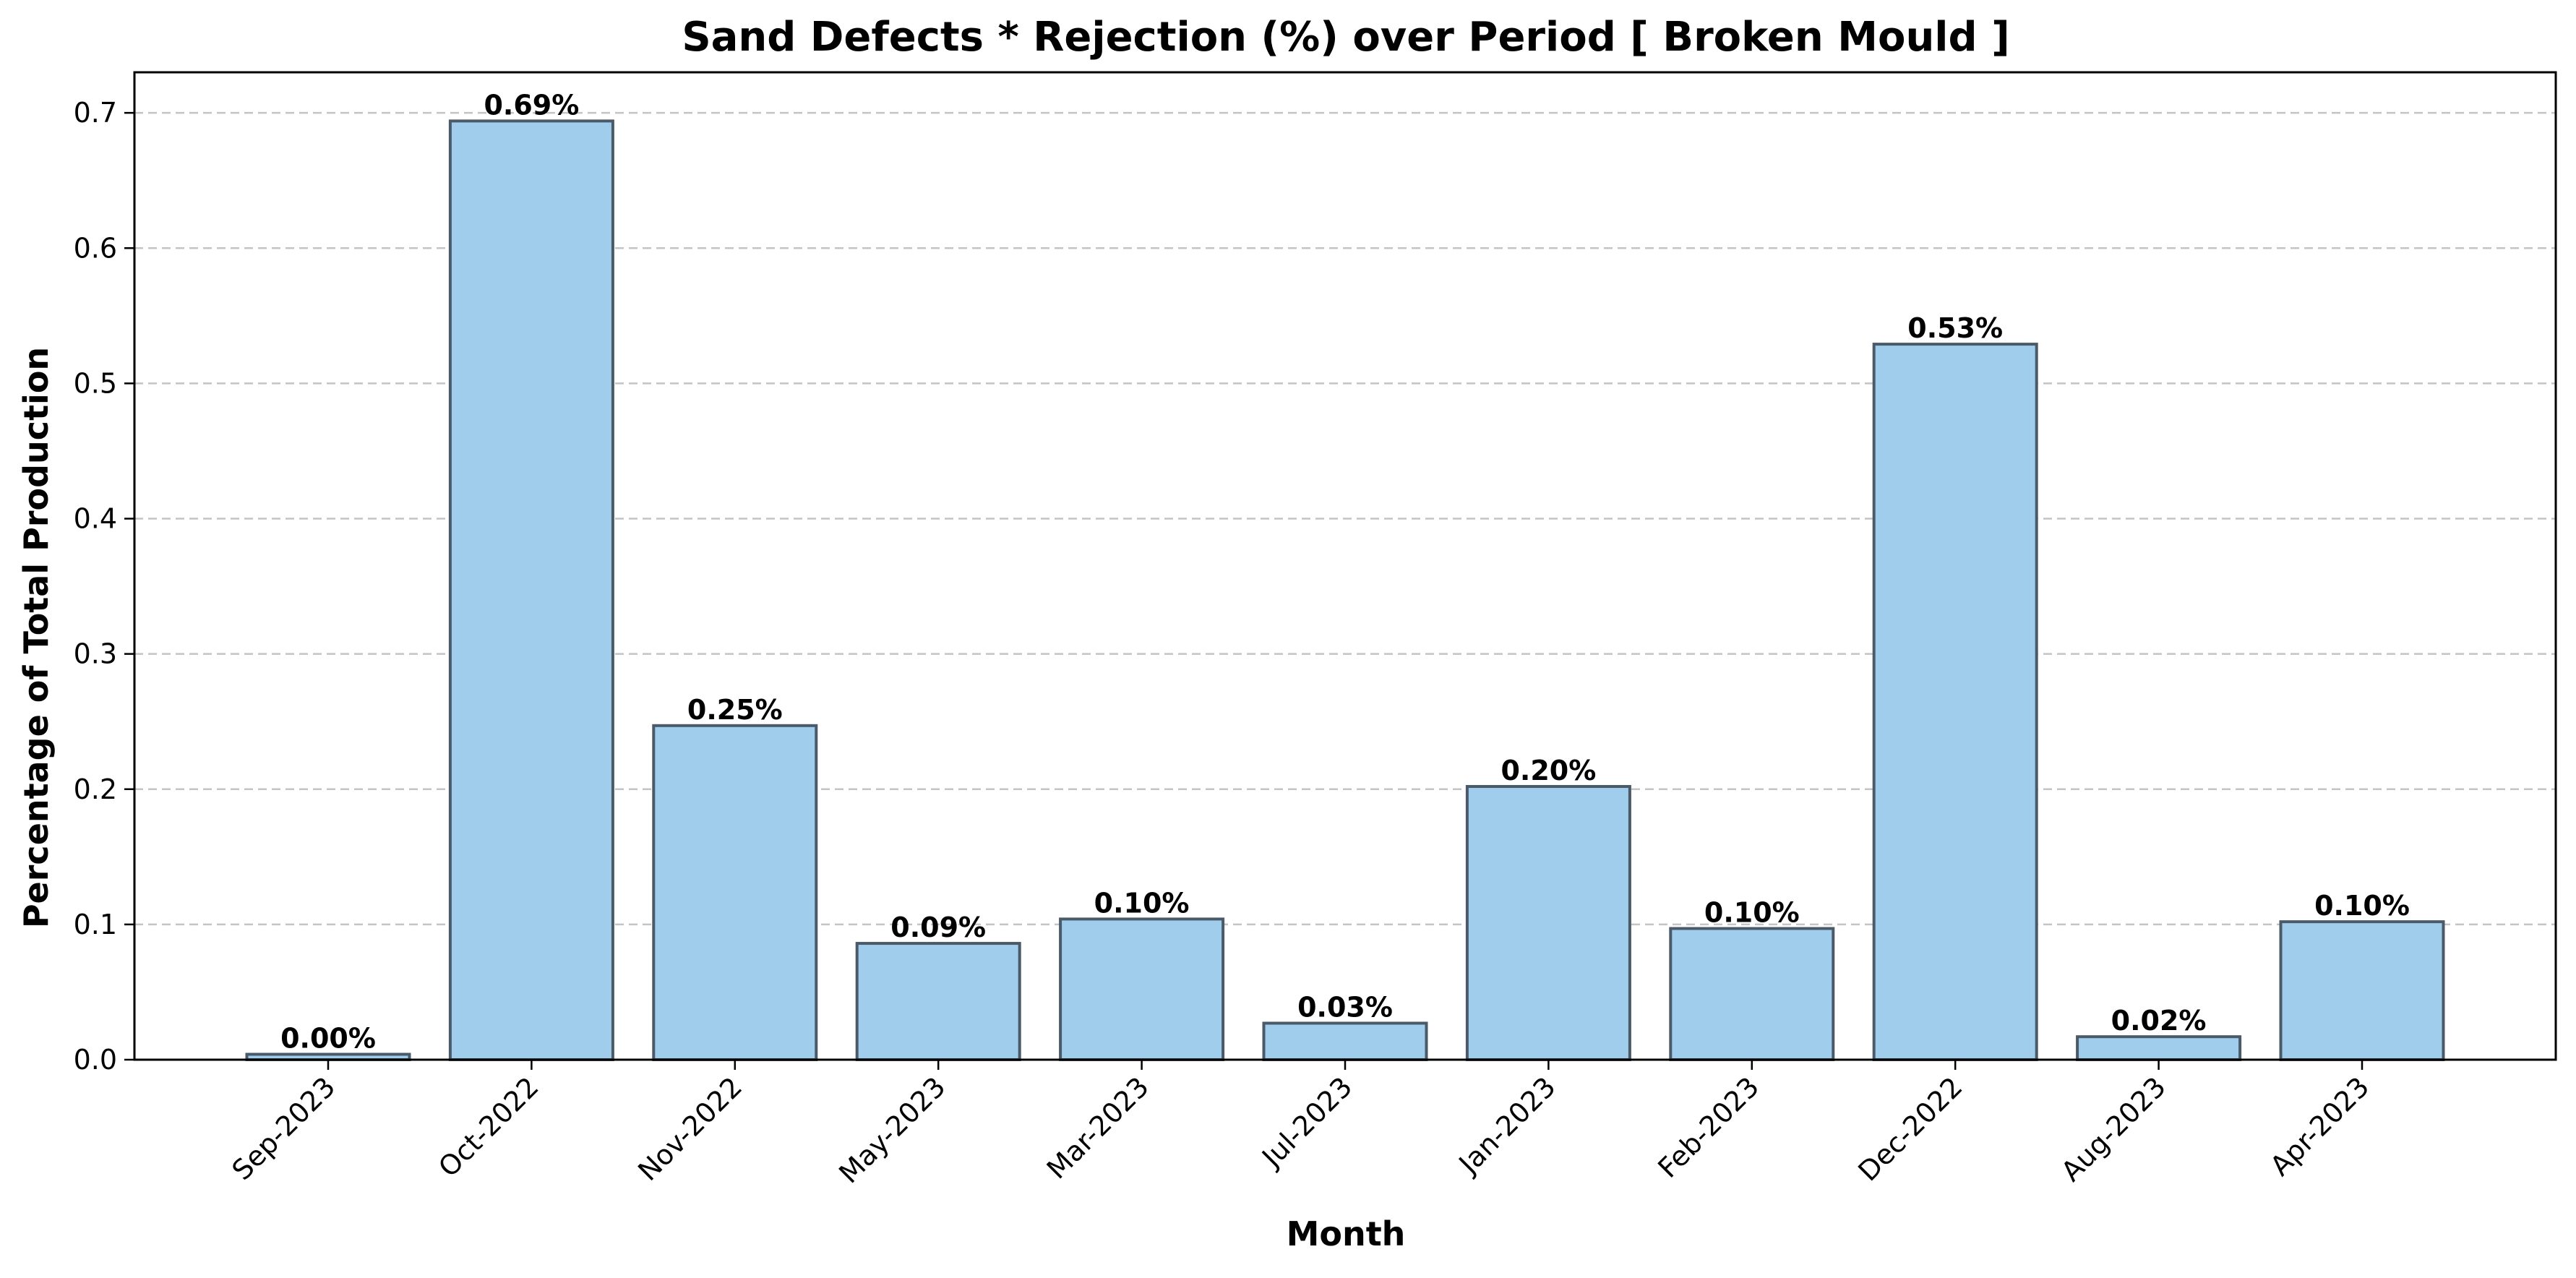 Image resolution: width=2576 pixels, height=1278 pixels. What do you see at coordinates (284, 1128) in the screenshot?
I see `x-tick-label: Sep-2023` at bounding box center [284, 1128].